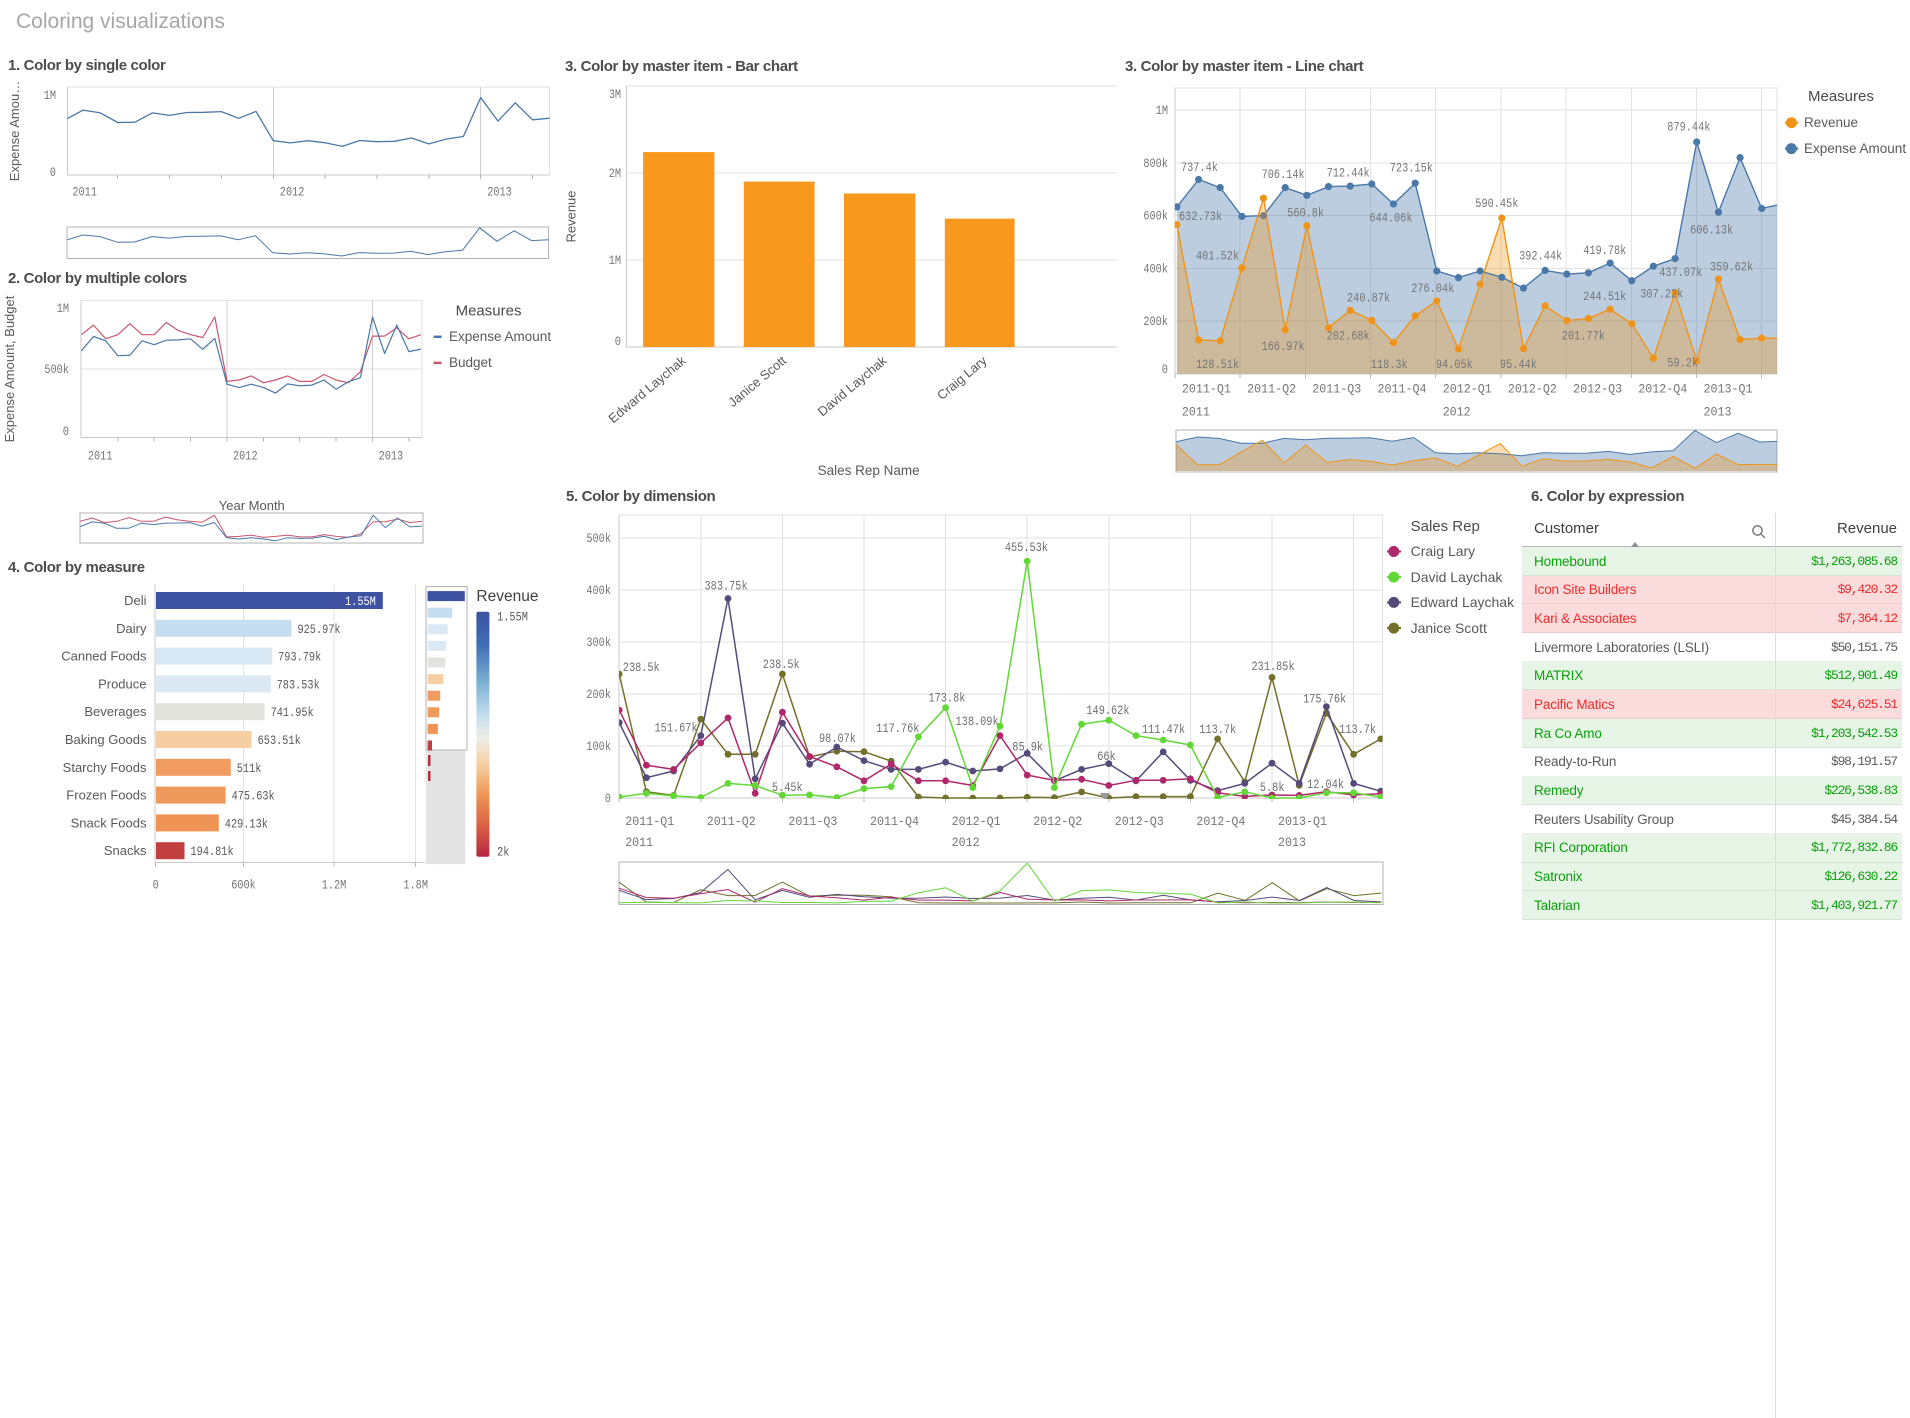 The image size is (1910, 1418). Describe the element at coordinates (1348, 335) in the screenshot. I see `svg-text: 202.68k` at that location.